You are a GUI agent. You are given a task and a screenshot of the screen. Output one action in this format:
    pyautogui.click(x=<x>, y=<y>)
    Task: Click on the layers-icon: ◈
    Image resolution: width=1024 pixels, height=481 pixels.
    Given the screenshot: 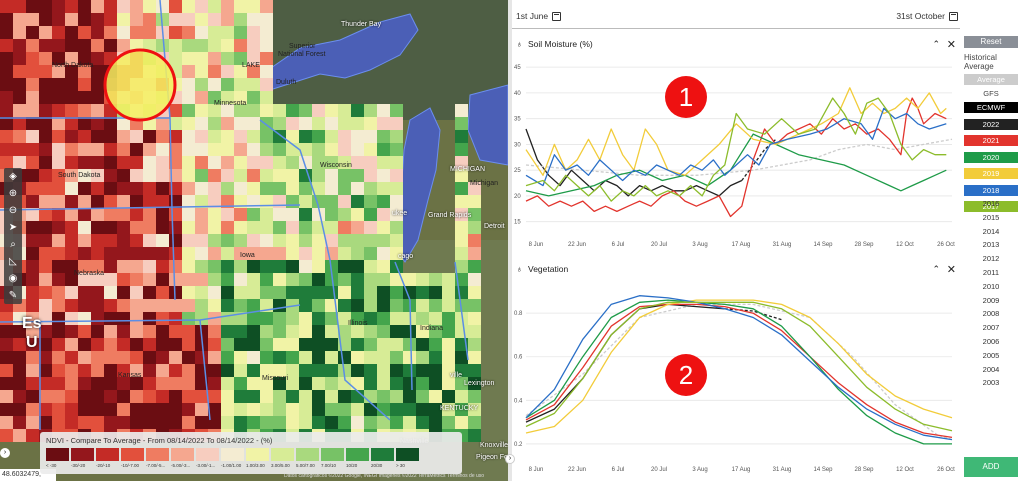 What is the action you would take?
    pyautogui.click(x=13, y=176)
    